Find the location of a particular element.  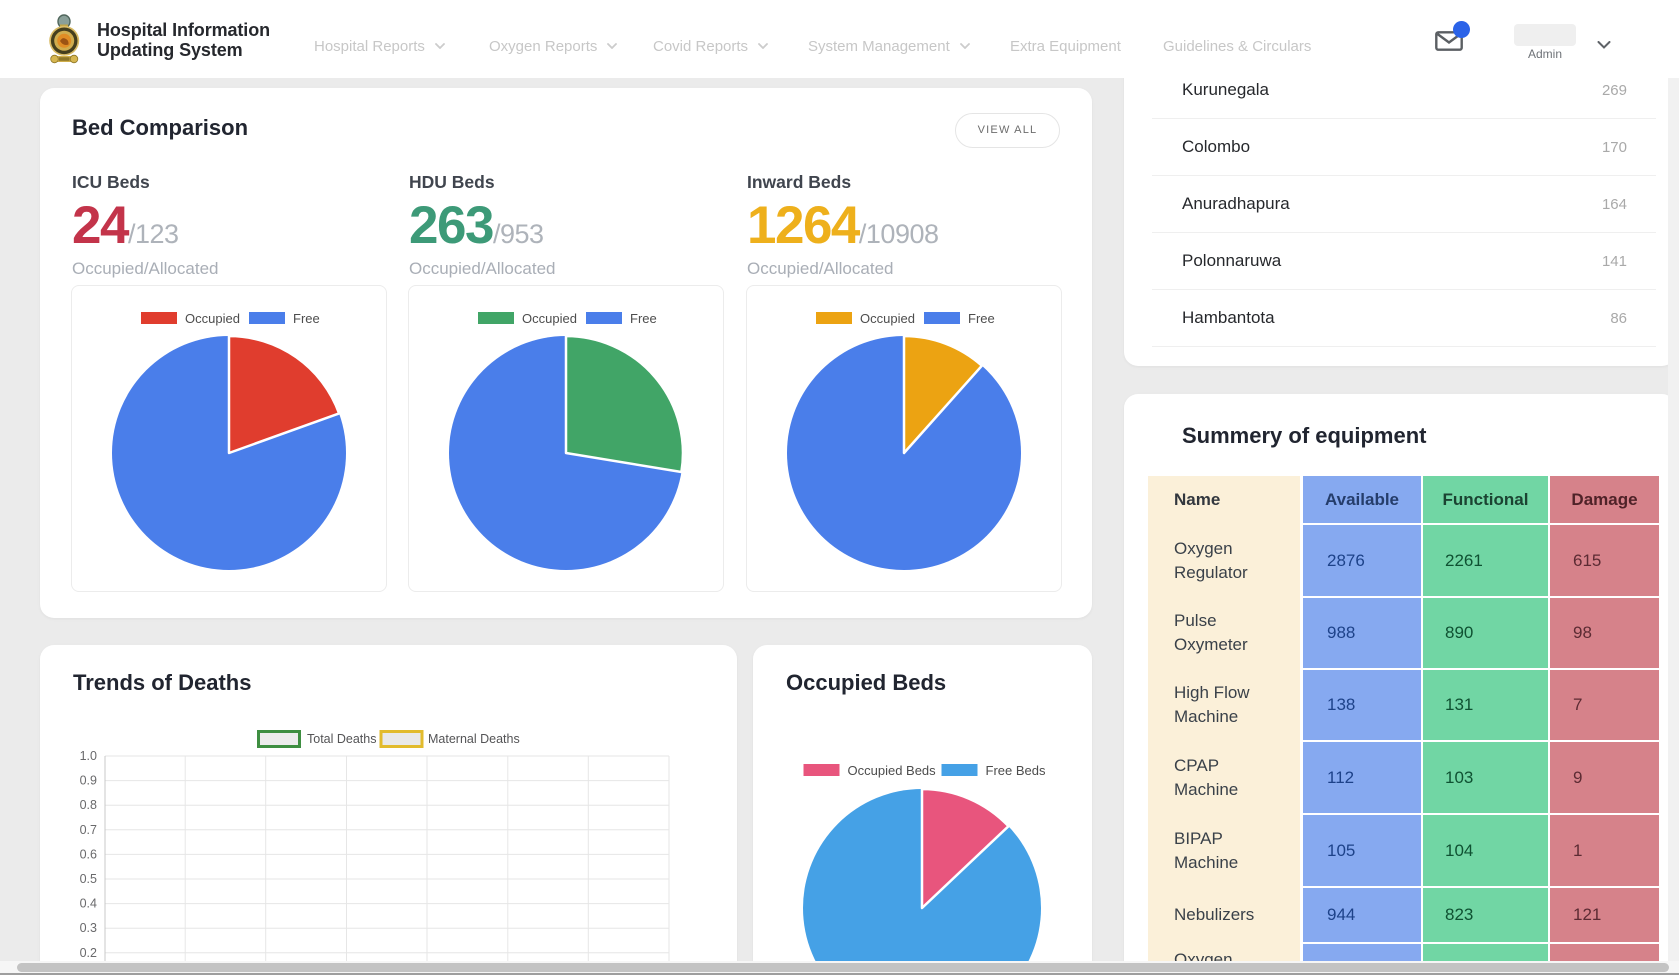

svg-text: 0.6 is located at coordinates (88, 854).